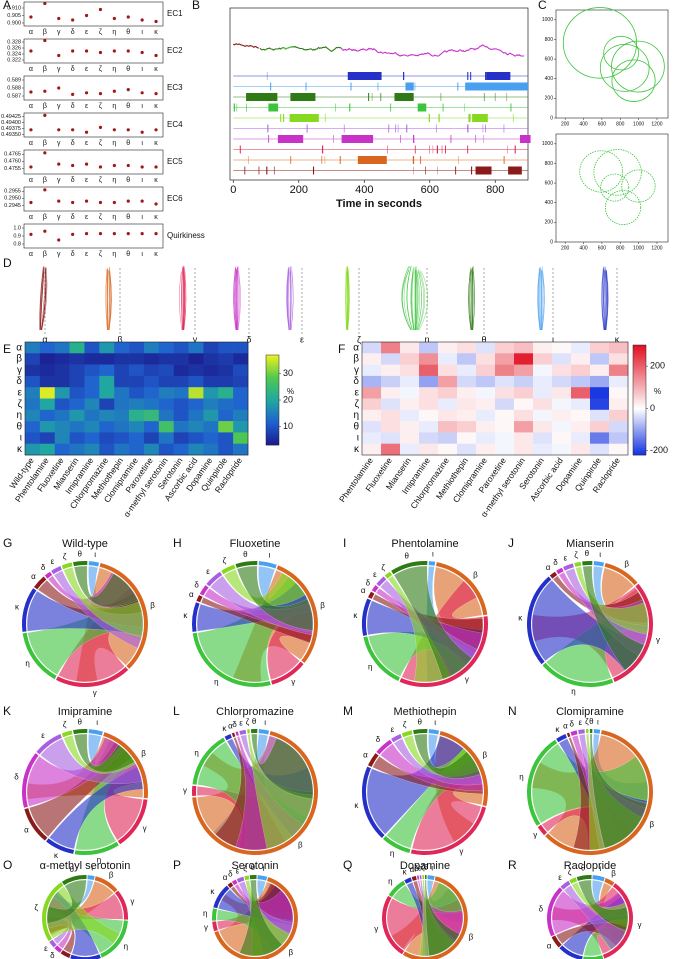 The height and width of the screenshot is (959, 673). What do you see at coordinates (344, 543) in the screenshot?
I see `panel-label: I` at bounding box center [344, 543].